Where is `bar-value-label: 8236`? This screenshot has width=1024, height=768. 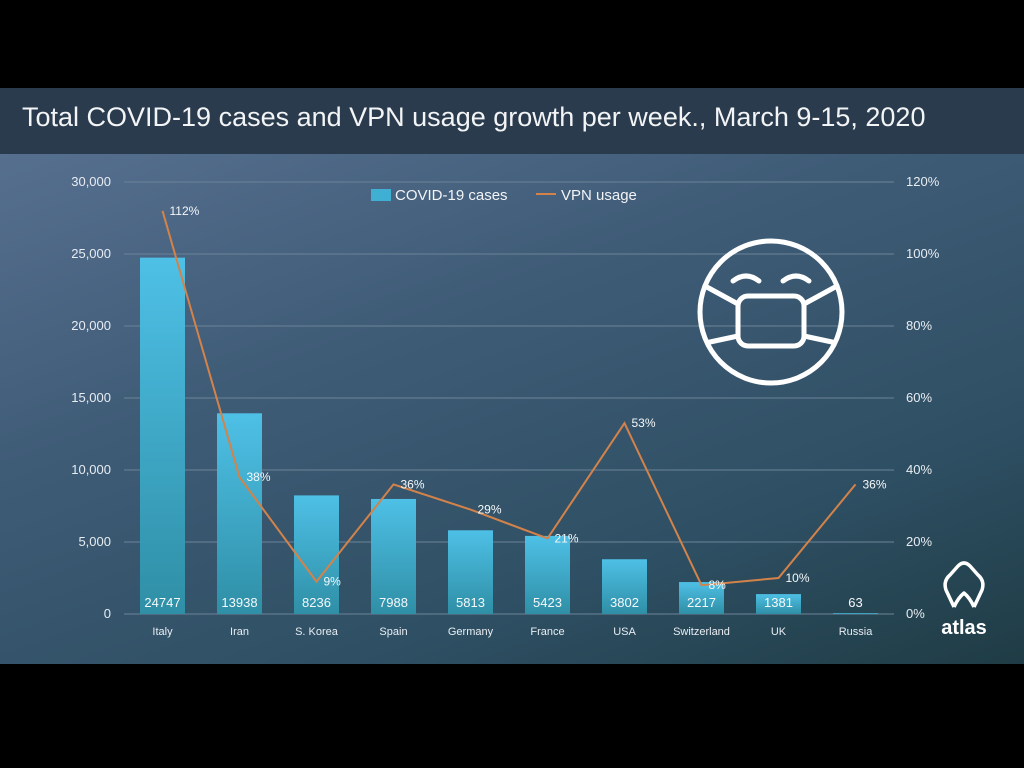
bar-value-label: 8236 is located at coordinates (316, 602).